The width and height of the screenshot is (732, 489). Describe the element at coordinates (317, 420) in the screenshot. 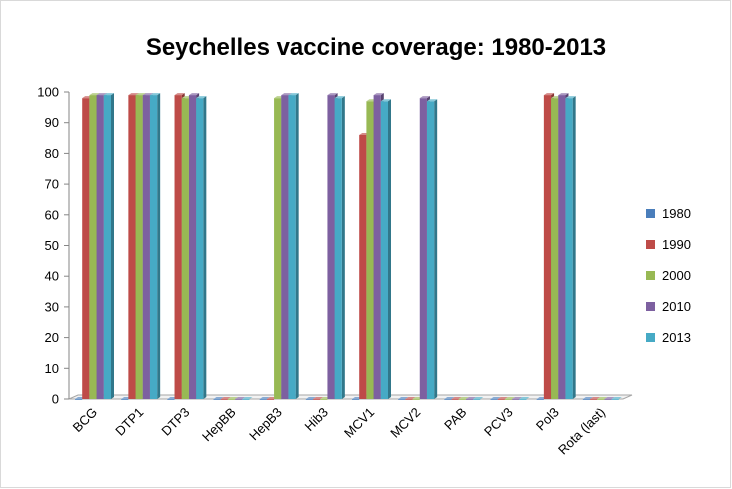

I see `x-tick-label: Hib3` at that location.